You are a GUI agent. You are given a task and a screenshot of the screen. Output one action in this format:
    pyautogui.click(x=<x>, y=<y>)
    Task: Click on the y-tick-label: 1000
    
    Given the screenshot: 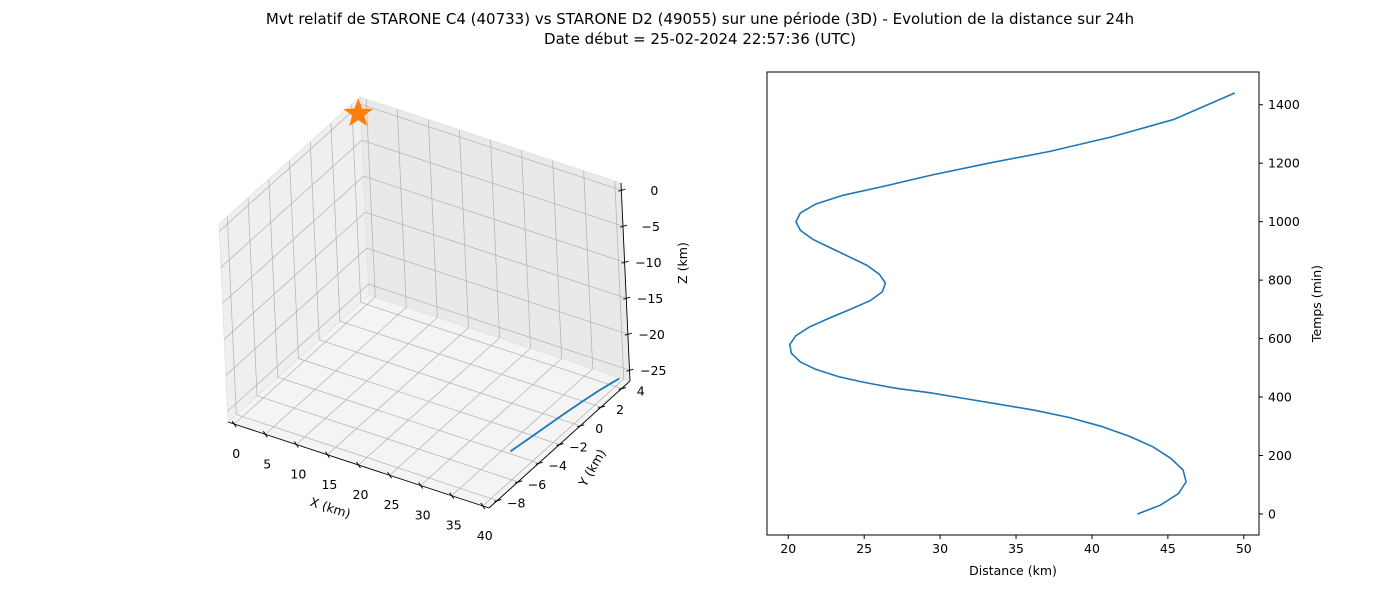 What is the action you would take?
    pyautogui.click(x=1284, y=221)
    